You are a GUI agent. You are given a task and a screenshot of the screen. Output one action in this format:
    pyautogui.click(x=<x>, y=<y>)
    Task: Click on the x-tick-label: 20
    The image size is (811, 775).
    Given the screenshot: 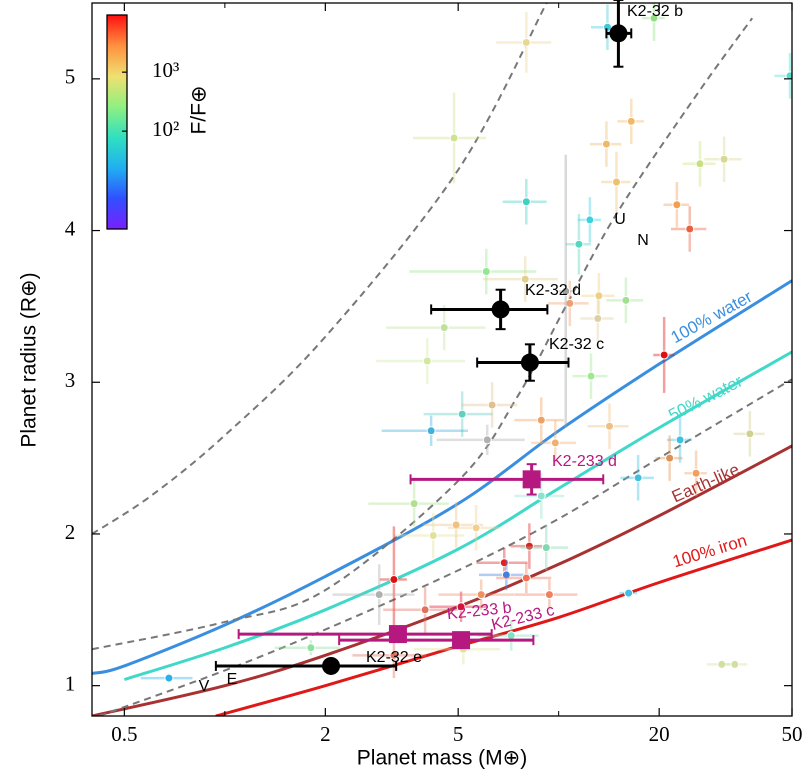 What is the action you would take?
    pyautogui.click(x=659, y=734)
    